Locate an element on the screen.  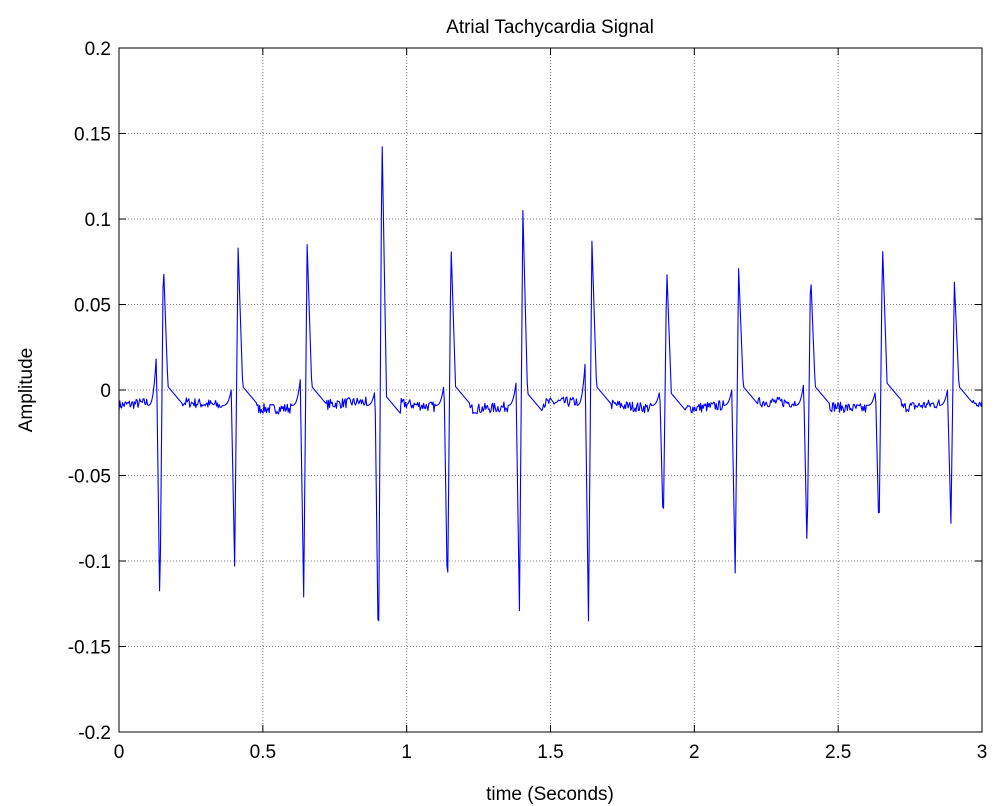
y-tick-label: 0.05 is located at coordinates (92, 306).